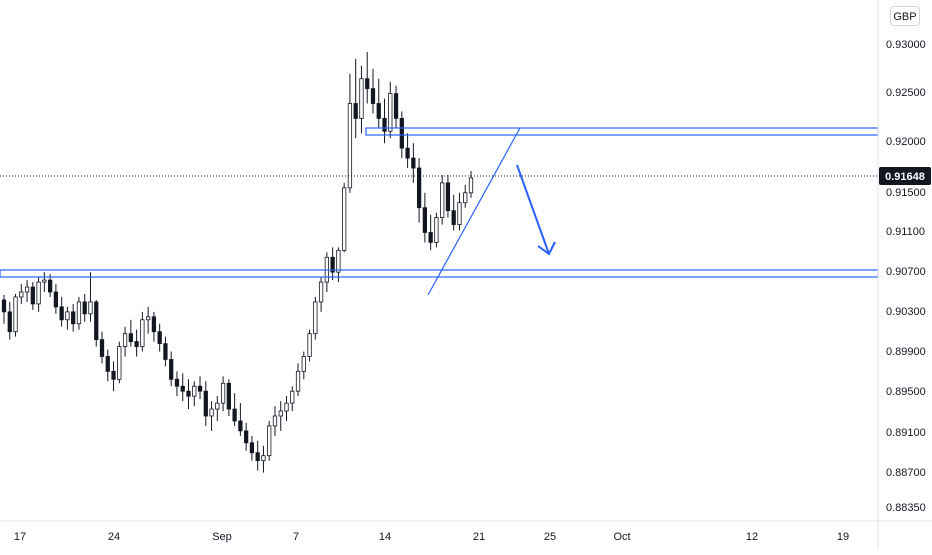 The height and width of the screenshot is (555, 932). What do you see at coordinates (114, 537) in the screenshot?
I see `time-tick-label: 24` at bounding box center [114, 537].